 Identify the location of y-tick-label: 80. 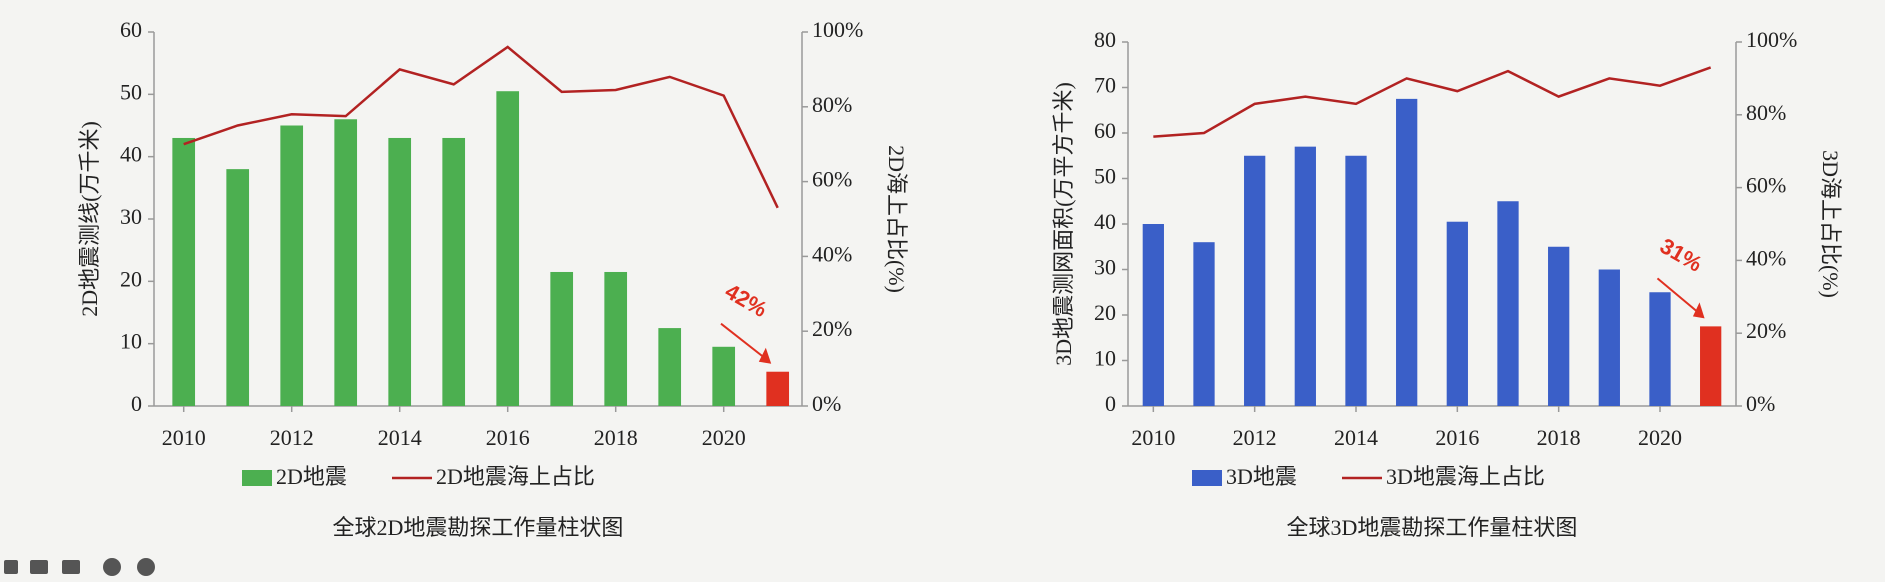
(1105, 39).